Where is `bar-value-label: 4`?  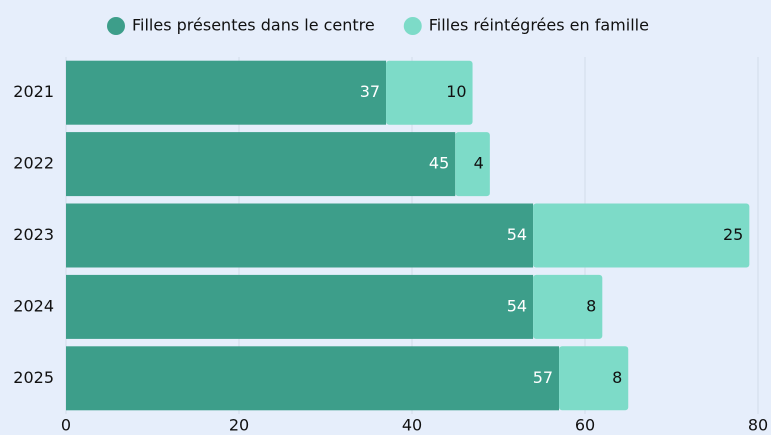
bar-value-label: 4 is located at coordinates (479, 163).